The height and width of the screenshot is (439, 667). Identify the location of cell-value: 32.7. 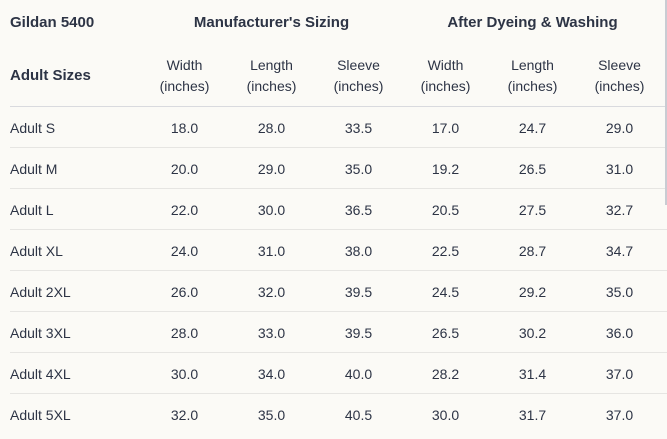
(619, 209).